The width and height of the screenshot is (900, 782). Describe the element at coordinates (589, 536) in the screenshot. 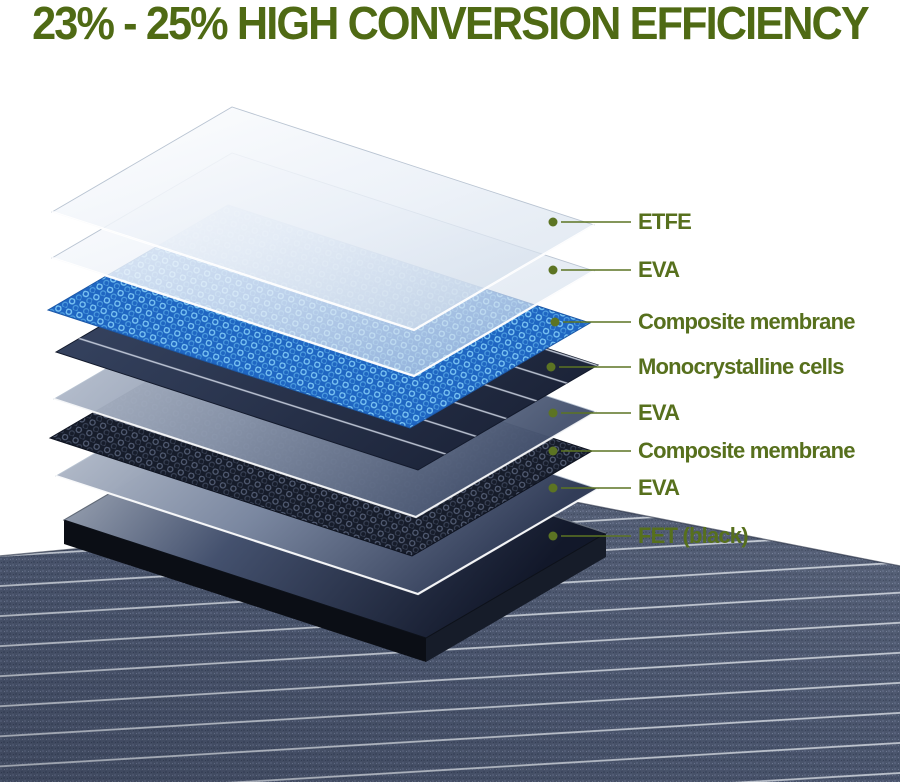

I see `callout-fet` at that location.